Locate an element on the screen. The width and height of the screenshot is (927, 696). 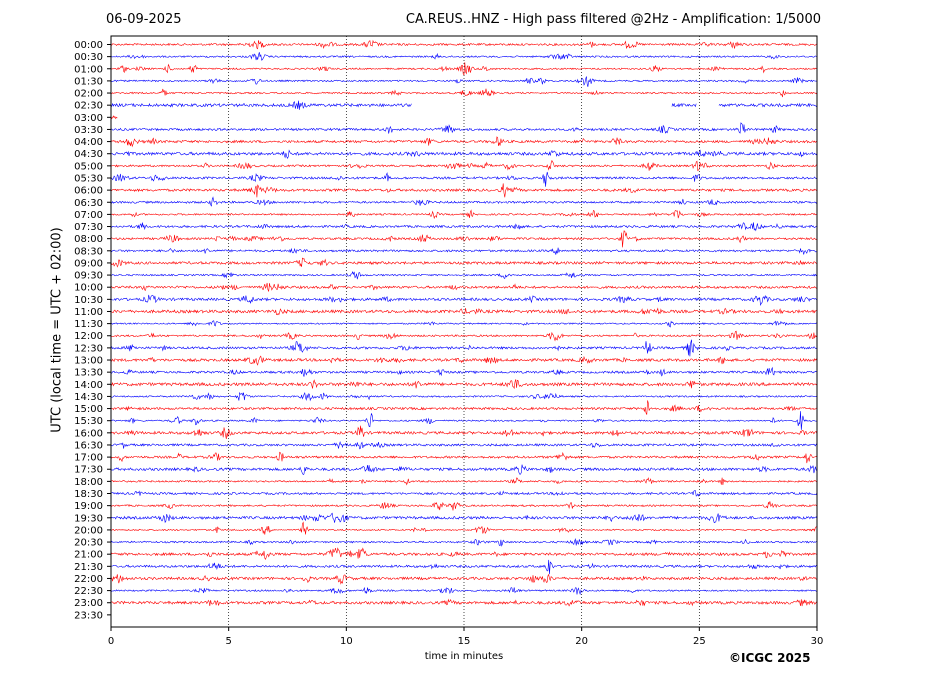
y-tick-label: 18:30 is located at coordinates (88, 494).